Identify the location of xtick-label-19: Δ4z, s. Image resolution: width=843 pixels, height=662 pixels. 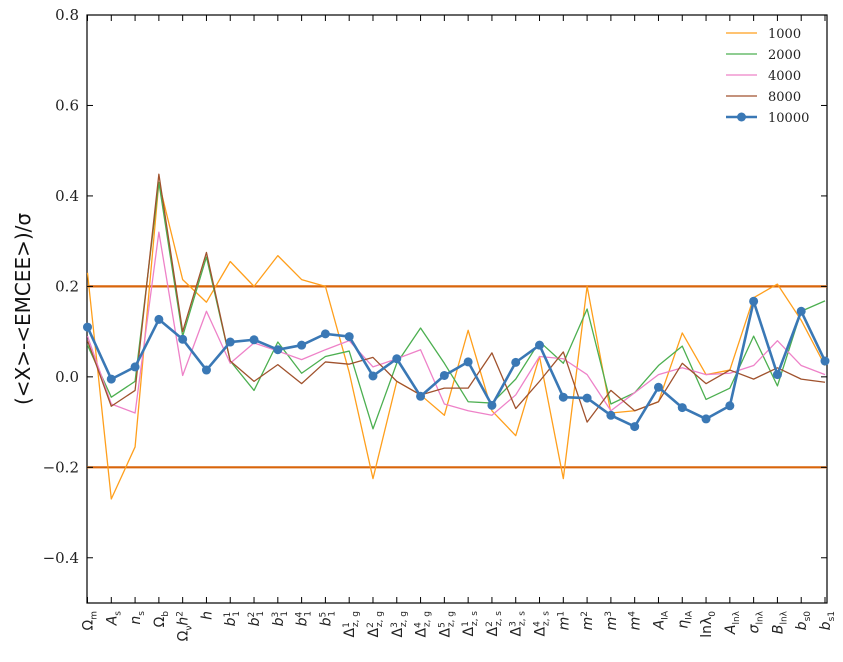
(542, 624).